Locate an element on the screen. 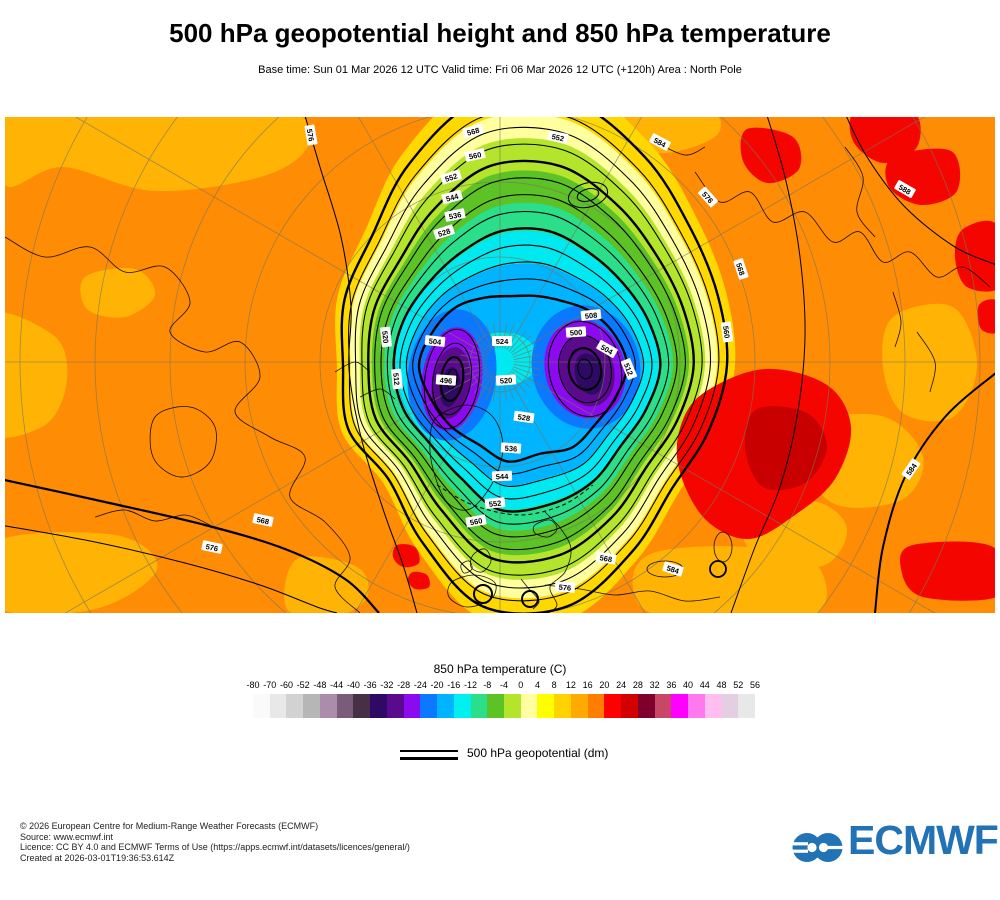 The image size is (1000, 900). colorbar-tick: -20 is located at coordinates (437, 685).